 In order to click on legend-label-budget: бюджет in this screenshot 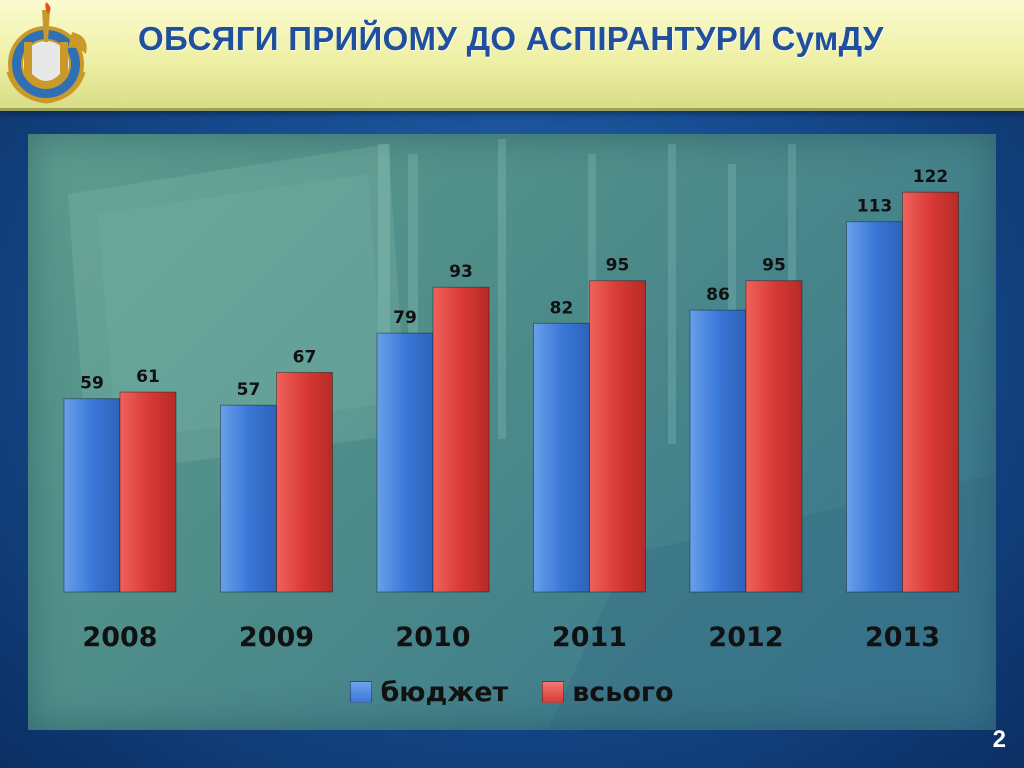, I will do `click(444, 692)`.